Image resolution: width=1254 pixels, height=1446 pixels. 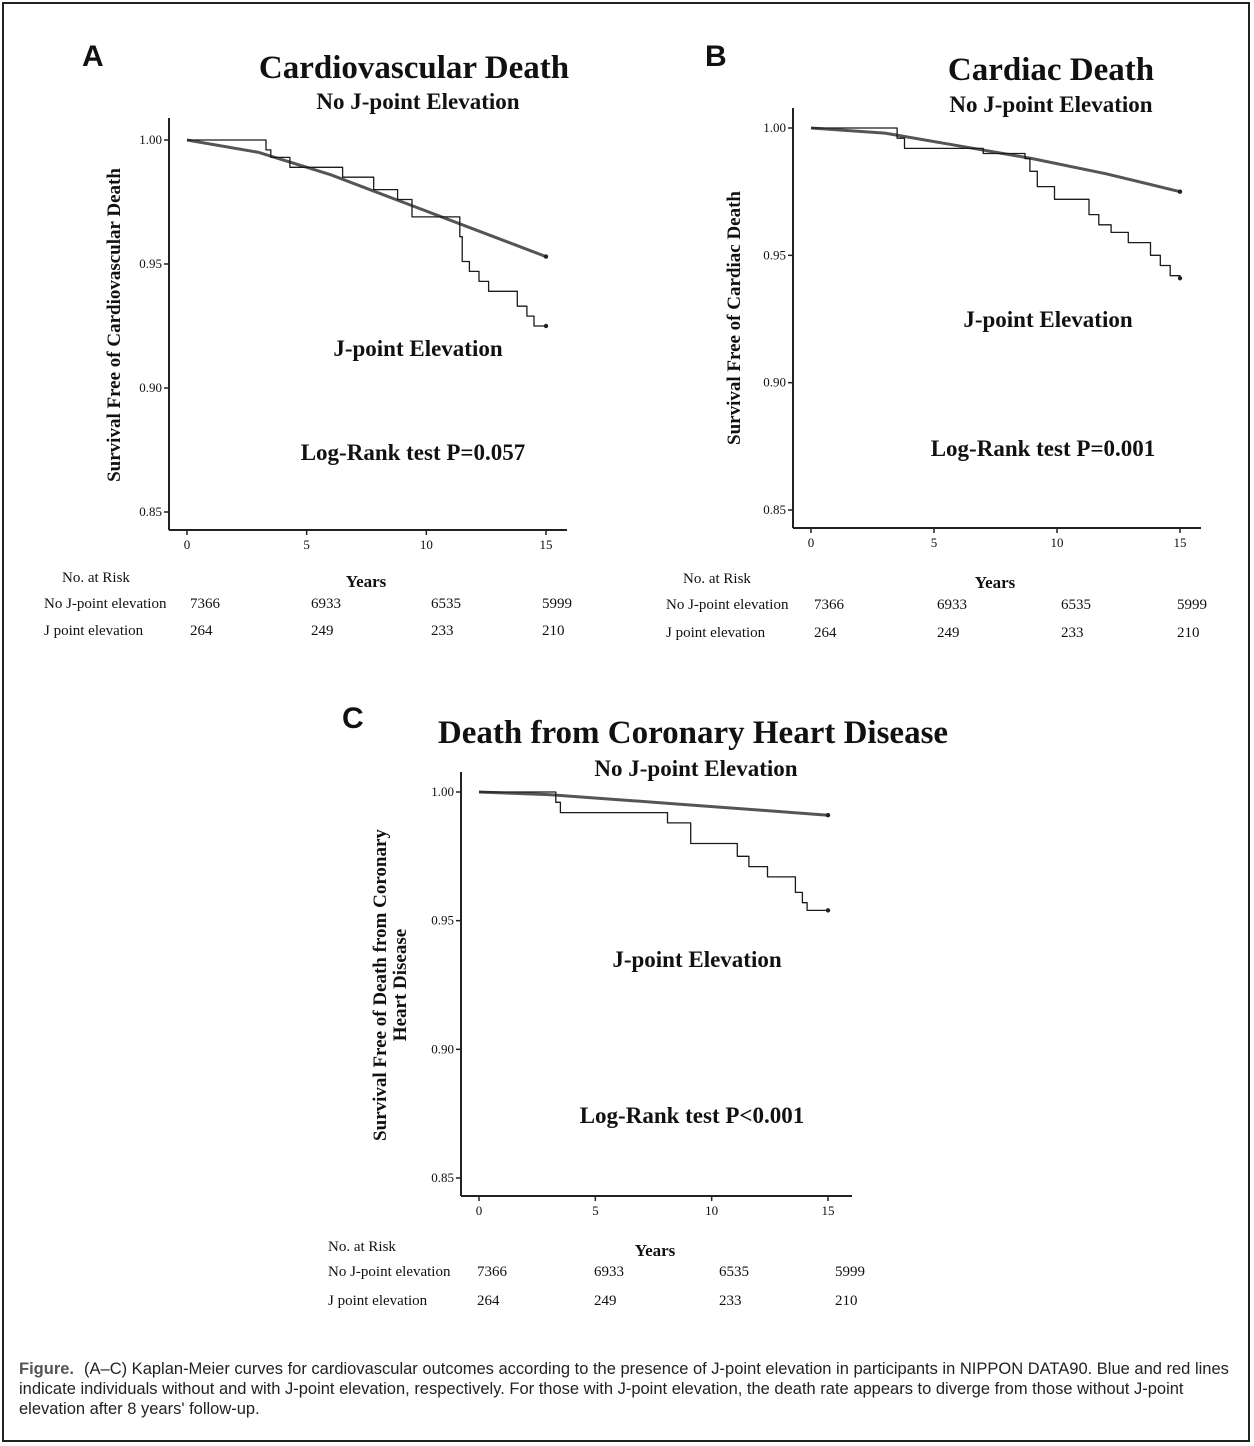 What do you see at coordinates (948, 633) in the screenshot?
I see `panel-b-risk-j-5: 249` at bounding box center [948, 633].